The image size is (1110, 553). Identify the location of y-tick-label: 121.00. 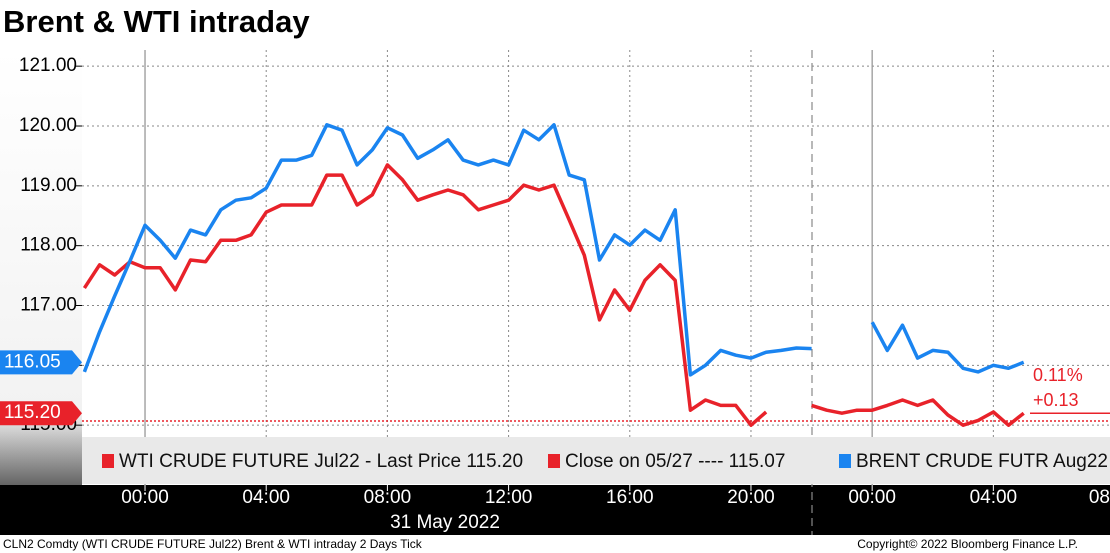
(48, 65).